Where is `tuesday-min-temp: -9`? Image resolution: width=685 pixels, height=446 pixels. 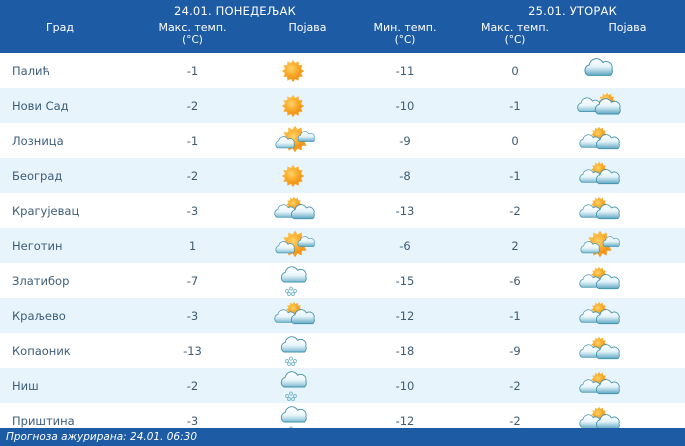 tuesday-min-temp: -9 is located at coordinates (405, 140).